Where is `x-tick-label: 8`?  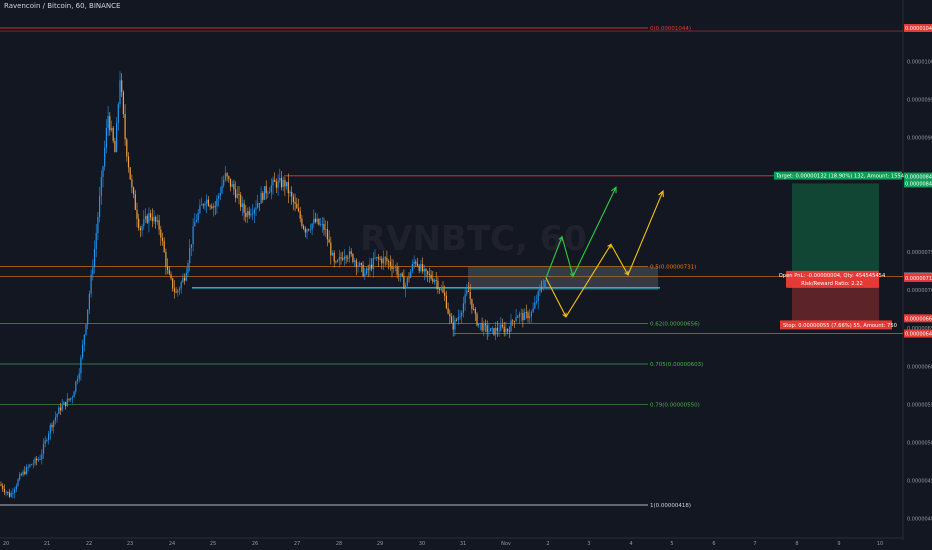
x-tick-label: 8 is located at coordinates (796, 544).